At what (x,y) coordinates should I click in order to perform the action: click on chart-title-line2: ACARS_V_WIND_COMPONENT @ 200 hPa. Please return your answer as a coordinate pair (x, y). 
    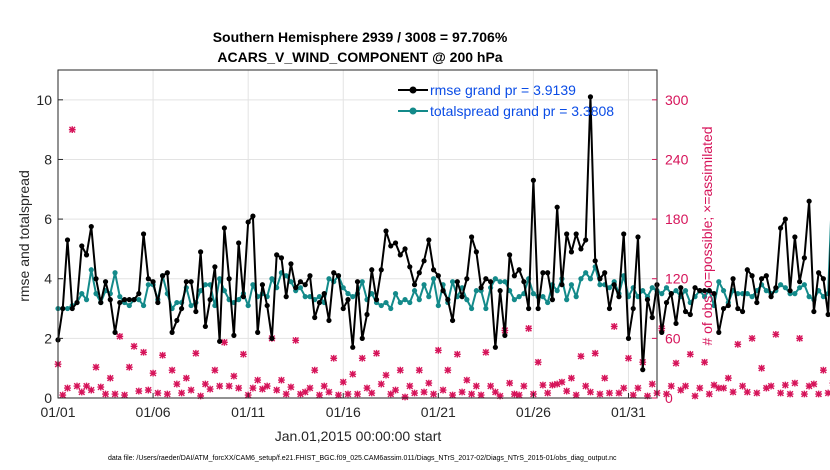
    Looking at the image, I should click on (359, 57).